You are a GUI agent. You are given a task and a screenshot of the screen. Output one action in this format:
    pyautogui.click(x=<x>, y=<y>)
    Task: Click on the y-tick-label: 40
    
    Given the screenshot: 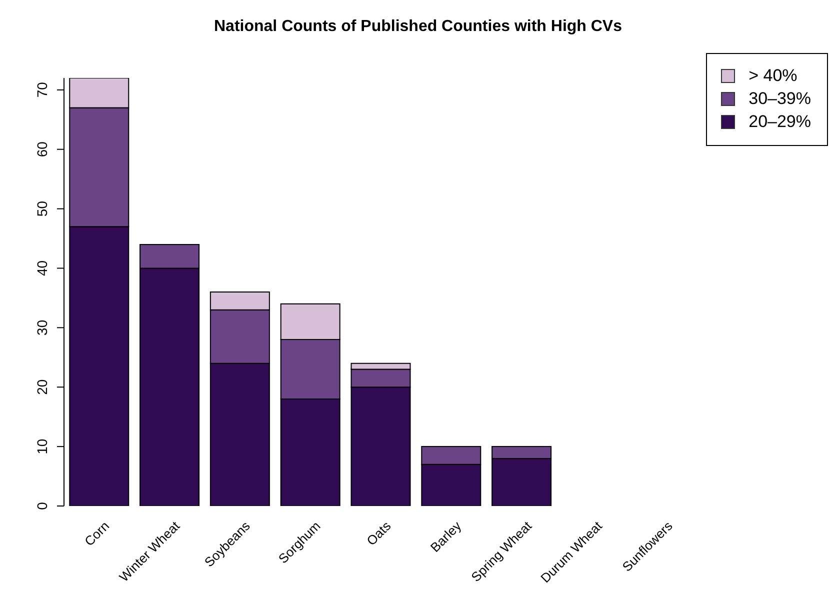 What is the action you would take?
    pyautogui.click(x=42, y=268)
    